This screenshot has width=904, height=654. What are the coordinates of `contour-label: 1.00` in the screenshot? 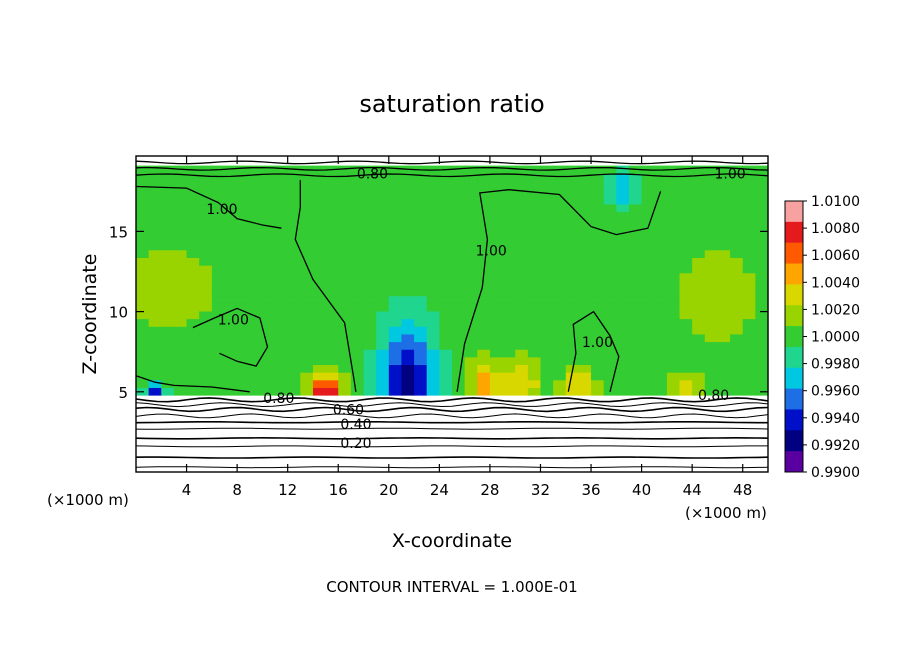 It's located at (491, 252).